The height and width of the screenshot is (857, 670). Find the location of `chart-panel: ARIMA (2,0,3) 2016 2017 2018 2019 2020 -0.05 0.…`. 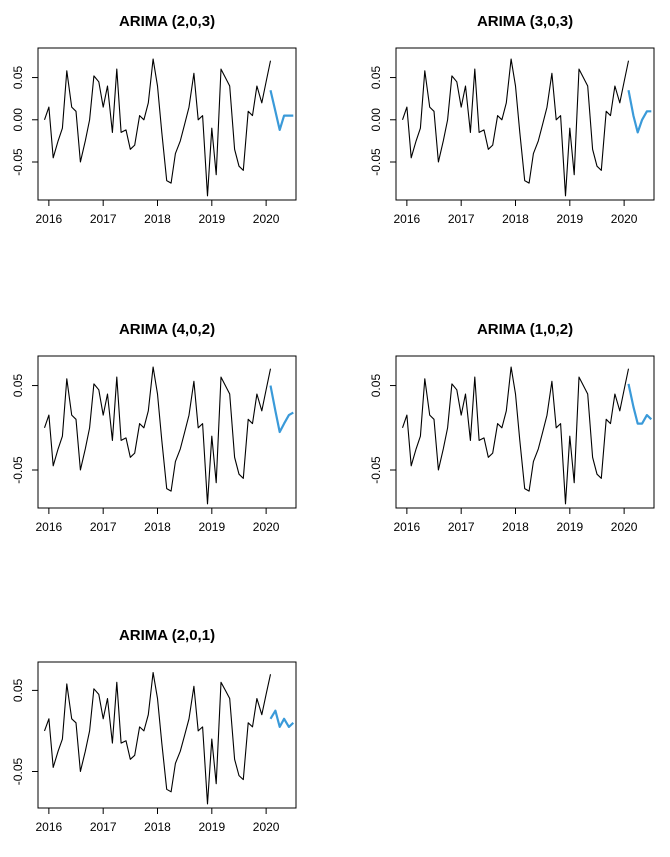

chart-panel: ARIMA (2,0,3) 2016 2017 2018 2019 2020 -0.05 0.… is located at coordinates (154, 119).